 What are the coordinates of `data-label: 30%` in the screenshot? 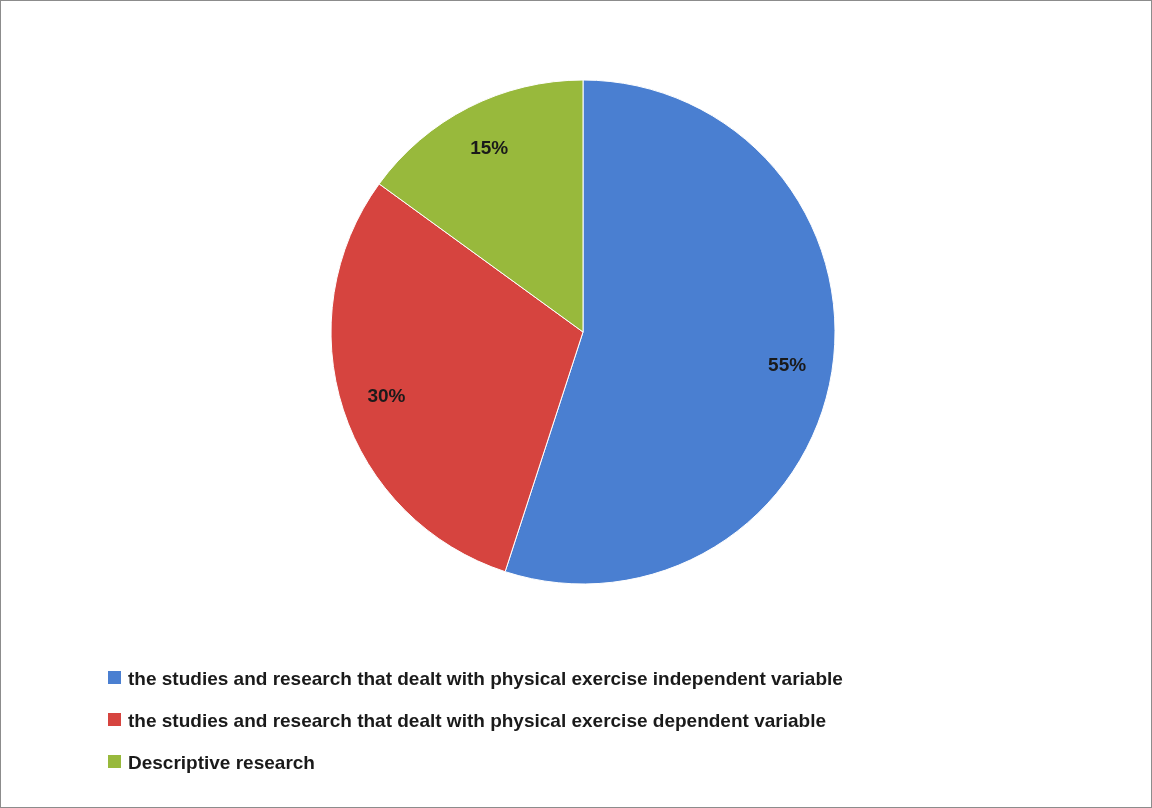 It's located at (386, 396).